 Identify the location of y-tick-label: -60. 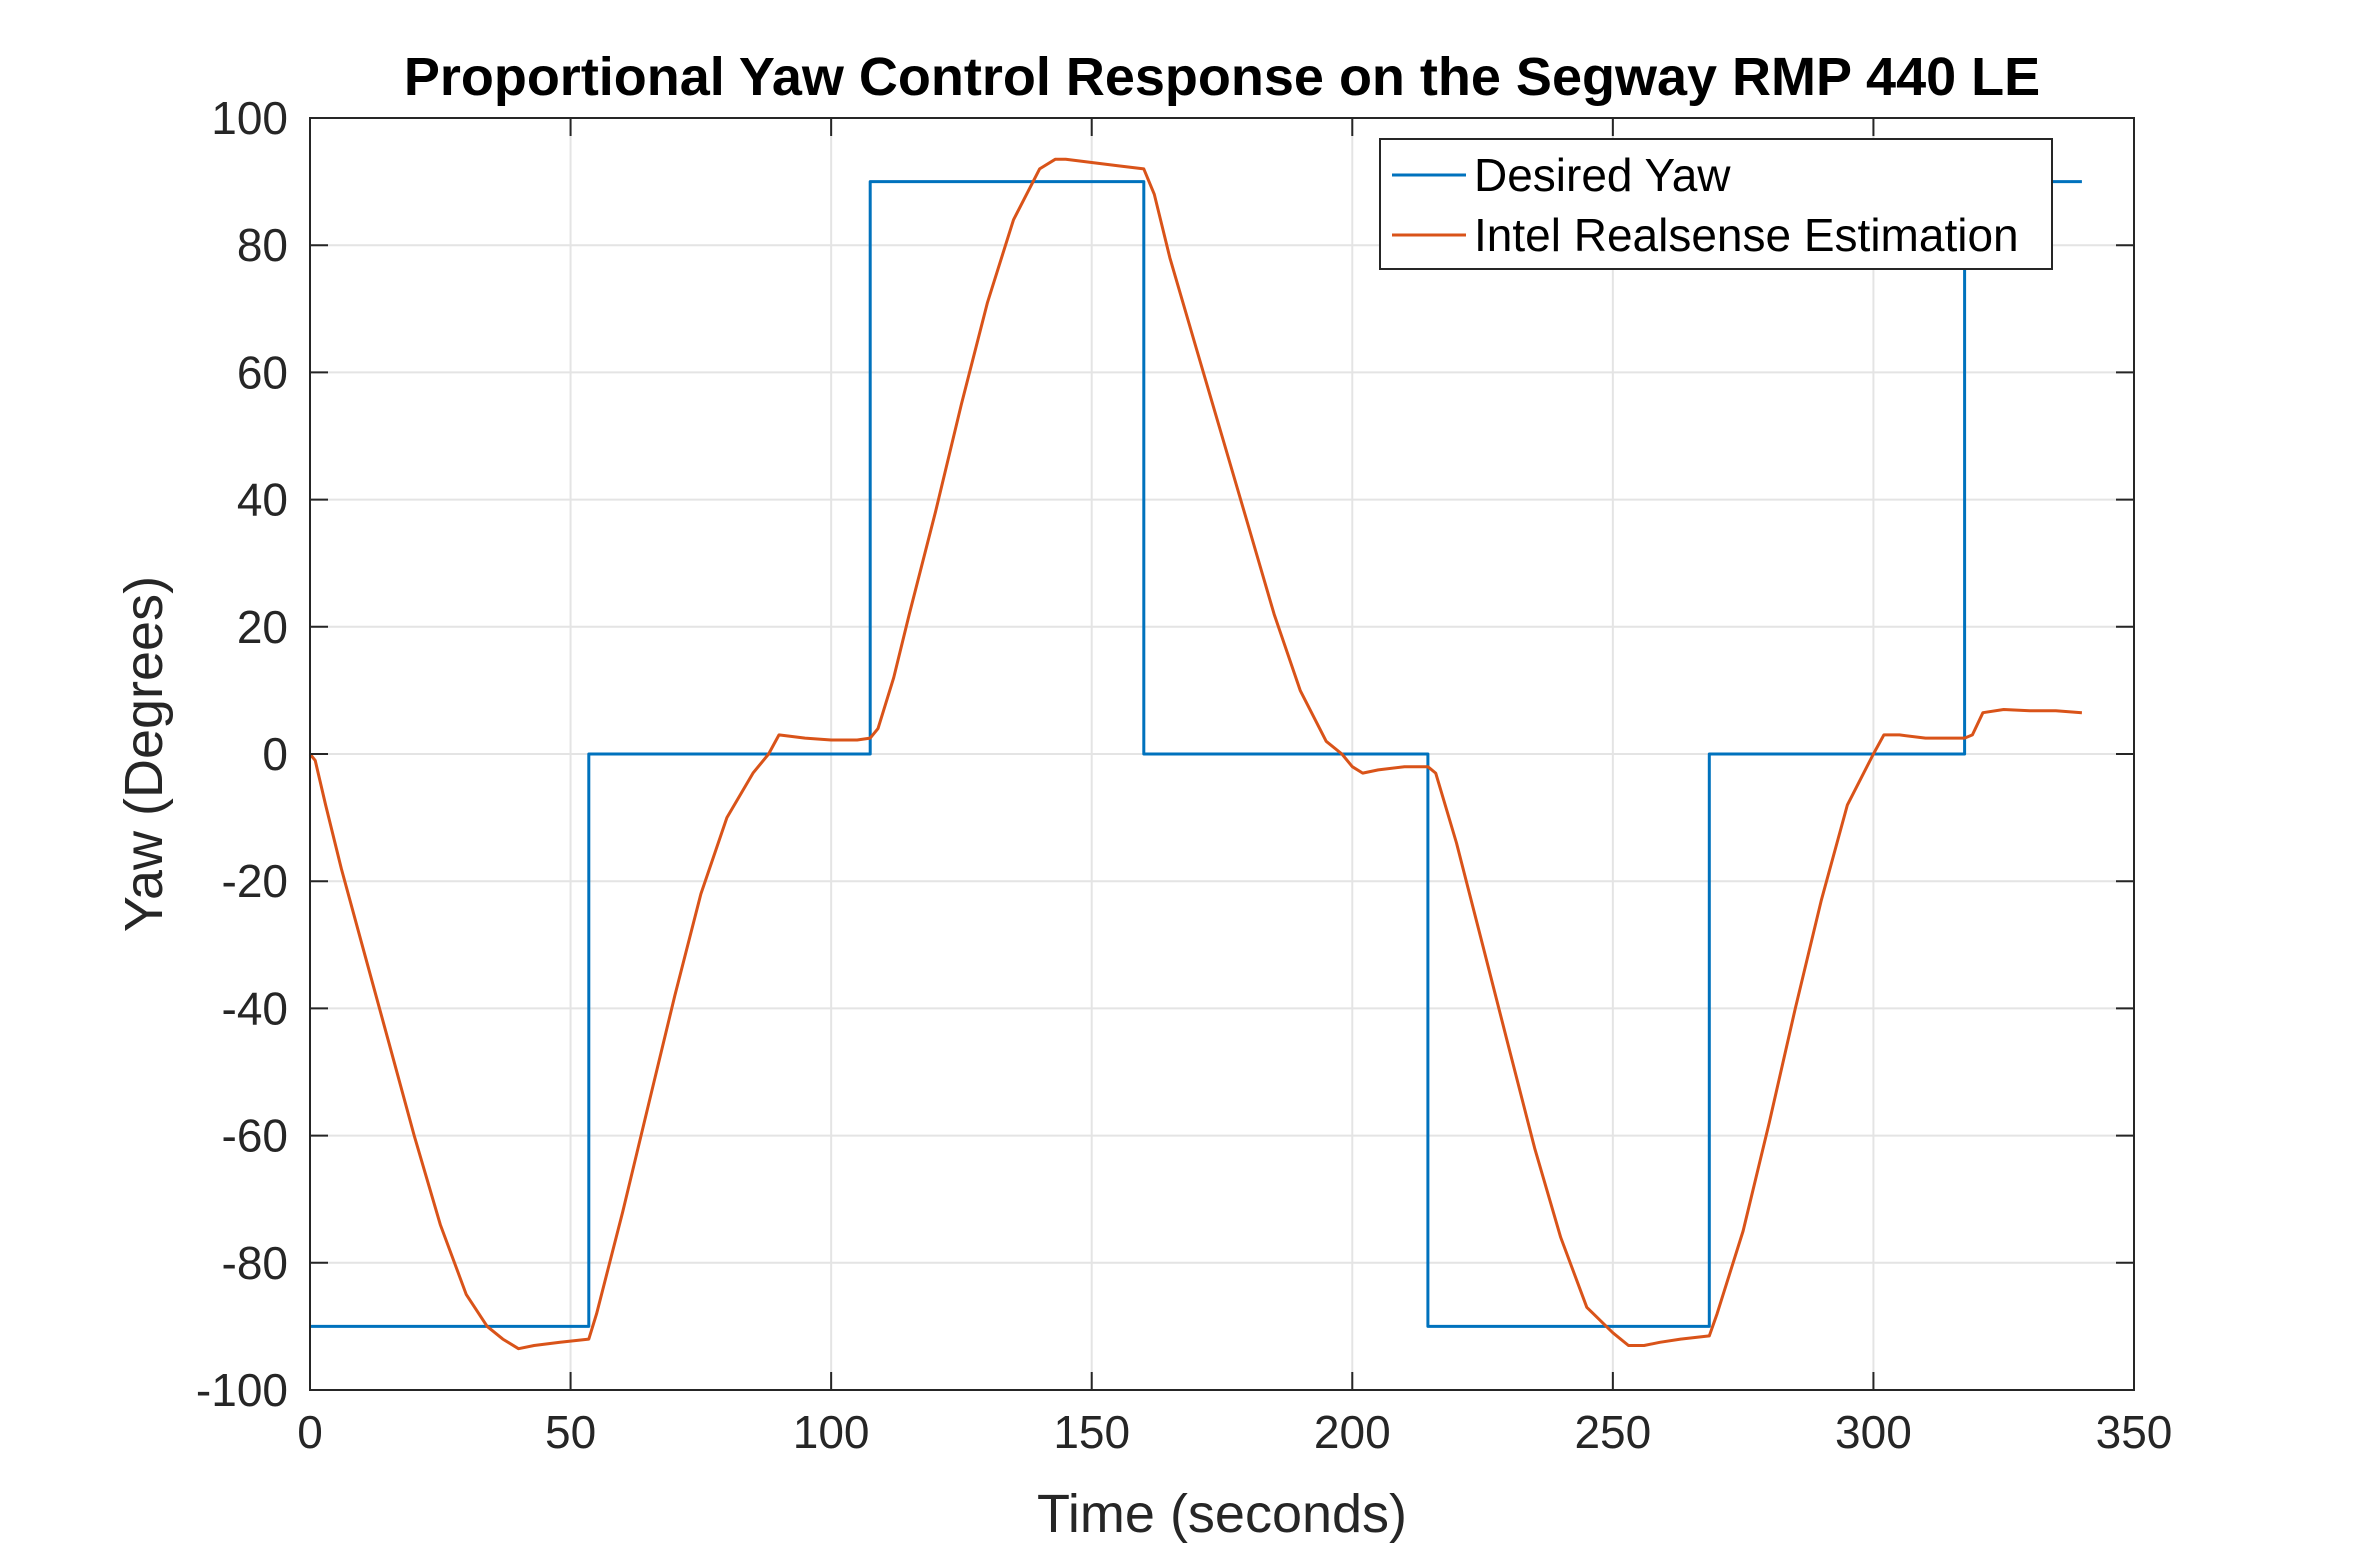
(255, 1136).